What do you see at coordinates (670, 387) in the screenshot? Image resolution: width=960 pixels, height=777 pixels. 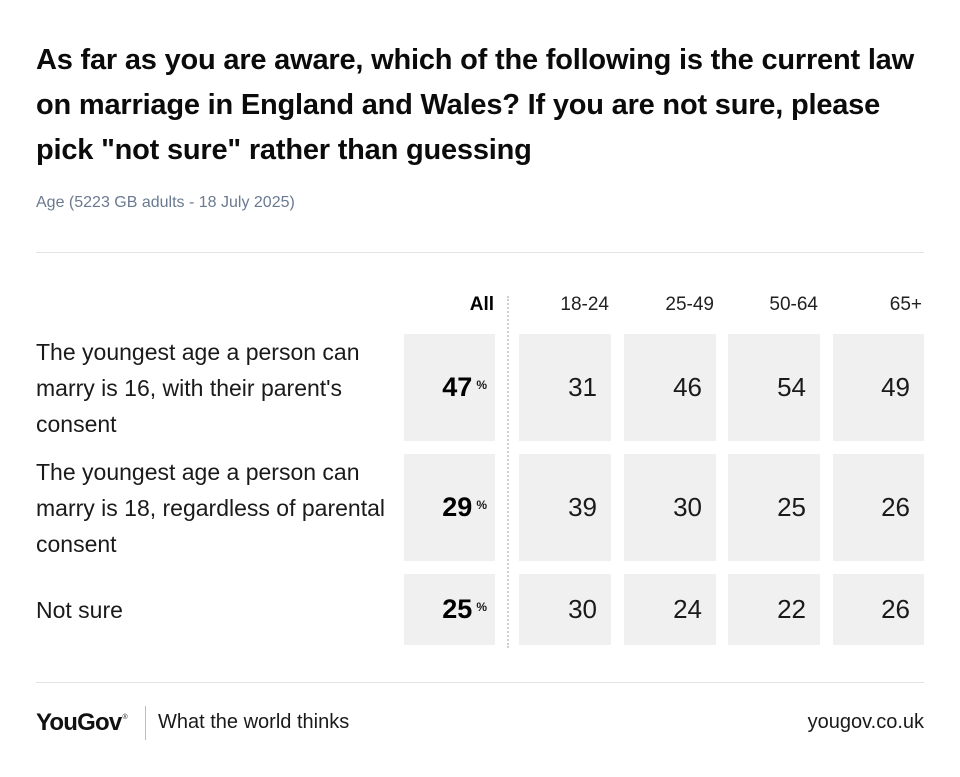 I see `age-value-cell: 46` at bounding box center [670, 387].